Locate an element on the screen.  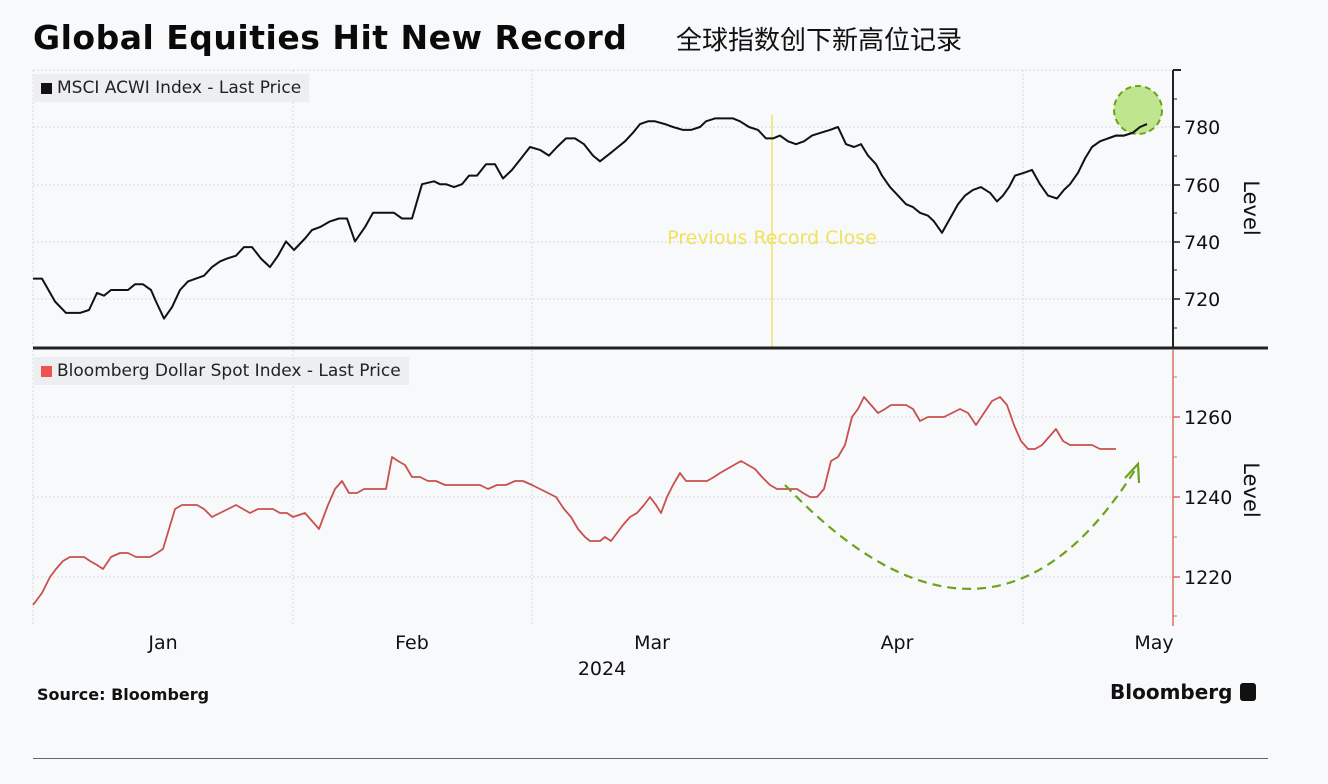
x-year-label: 2024 is located at coordinates (602, 669).